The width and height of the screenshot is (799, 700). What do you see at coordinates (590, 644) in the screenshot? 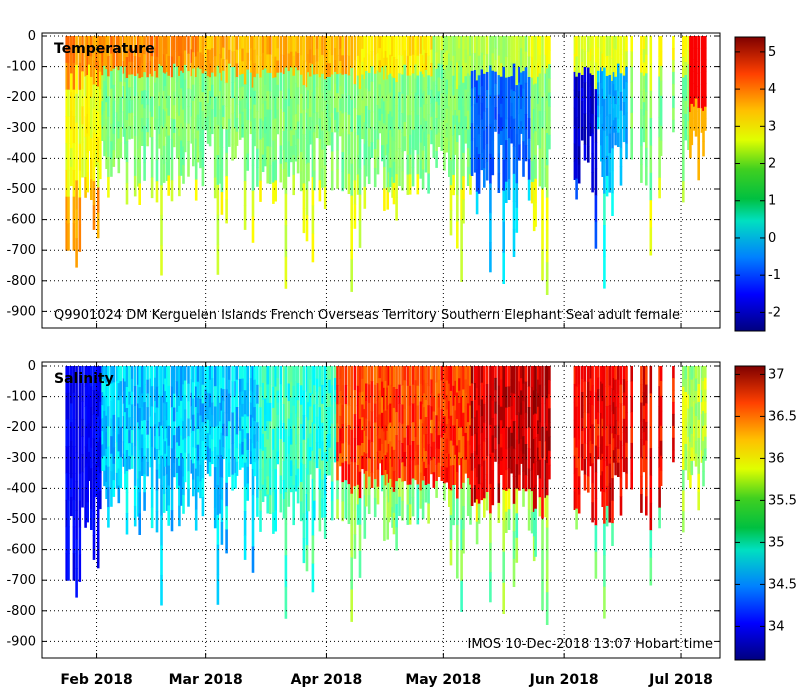
I see `salinity-annotation: IMOS 10-Dec-2018 13:07 Hobart time` at bounding box center [590, 644].